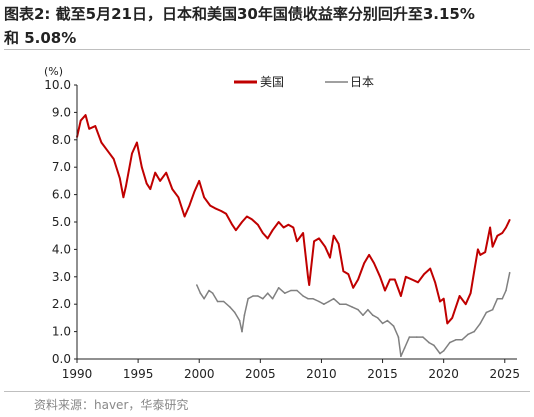 The height and width of the screenshot is (417, 534). What do you see at coordinates (61, 249) in the screenshot?
I see `y-tick-label: 4.0` at bounding box center [61, 249].